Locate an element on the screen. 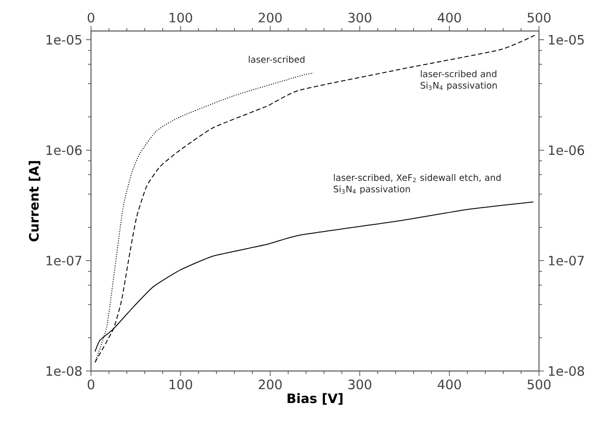 The image size is (599, 421). y-tick-label: 1e-07 is located at coordinates (64, 261).